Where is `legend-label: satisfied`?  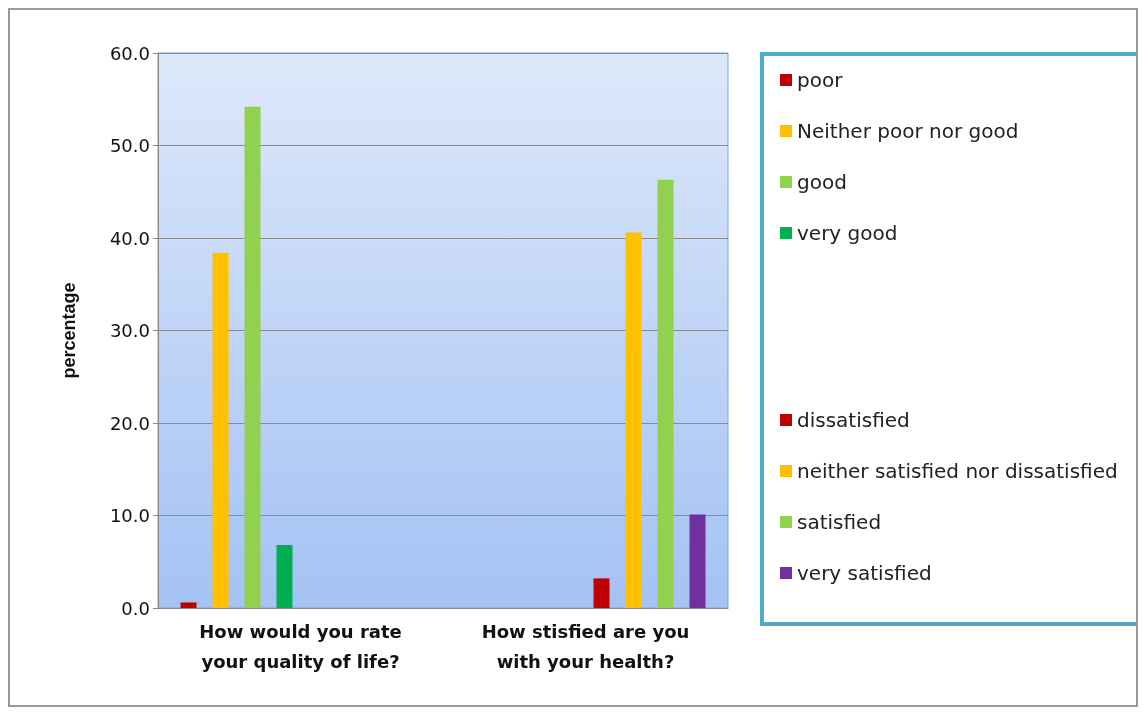 legend-label: satisfied is located at coordinates (839, 522).